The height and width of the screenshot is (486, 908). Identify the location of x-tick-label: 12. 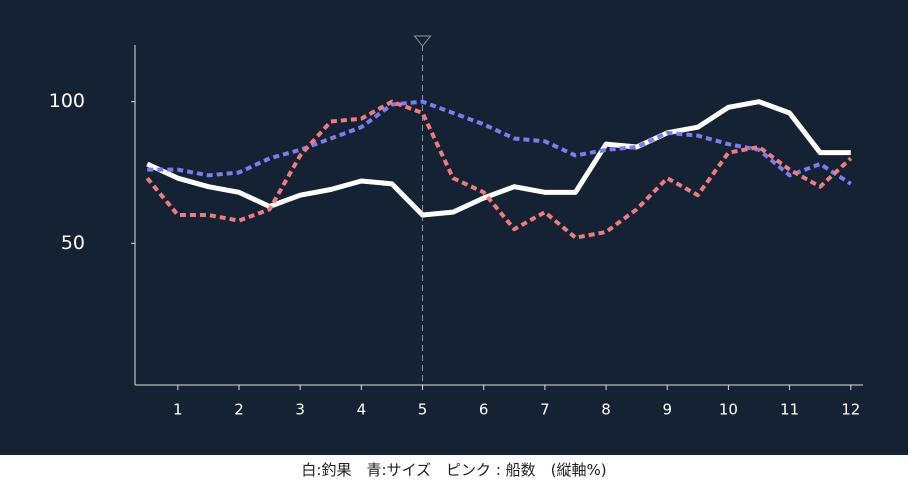
(850, 410).